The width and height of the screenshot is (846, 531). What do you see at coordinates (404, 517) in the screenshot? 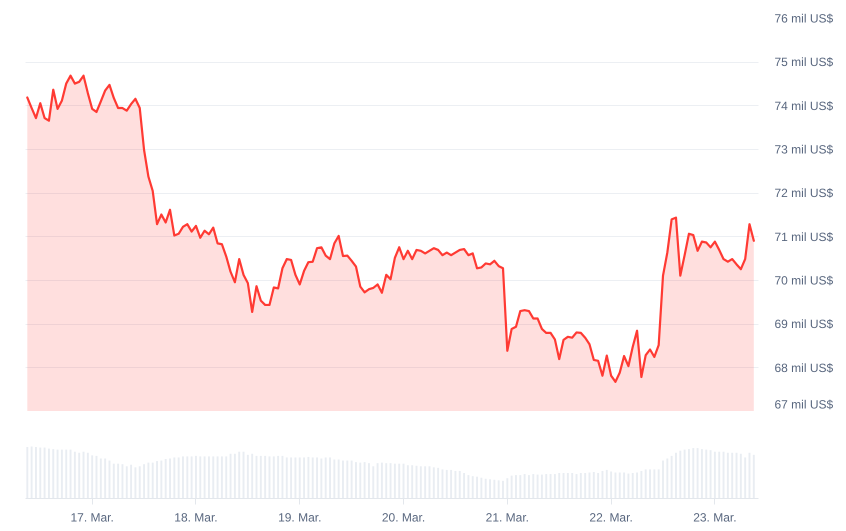
I see `x-tick-label: 20. Mar.` at bounding box center [404, 517].